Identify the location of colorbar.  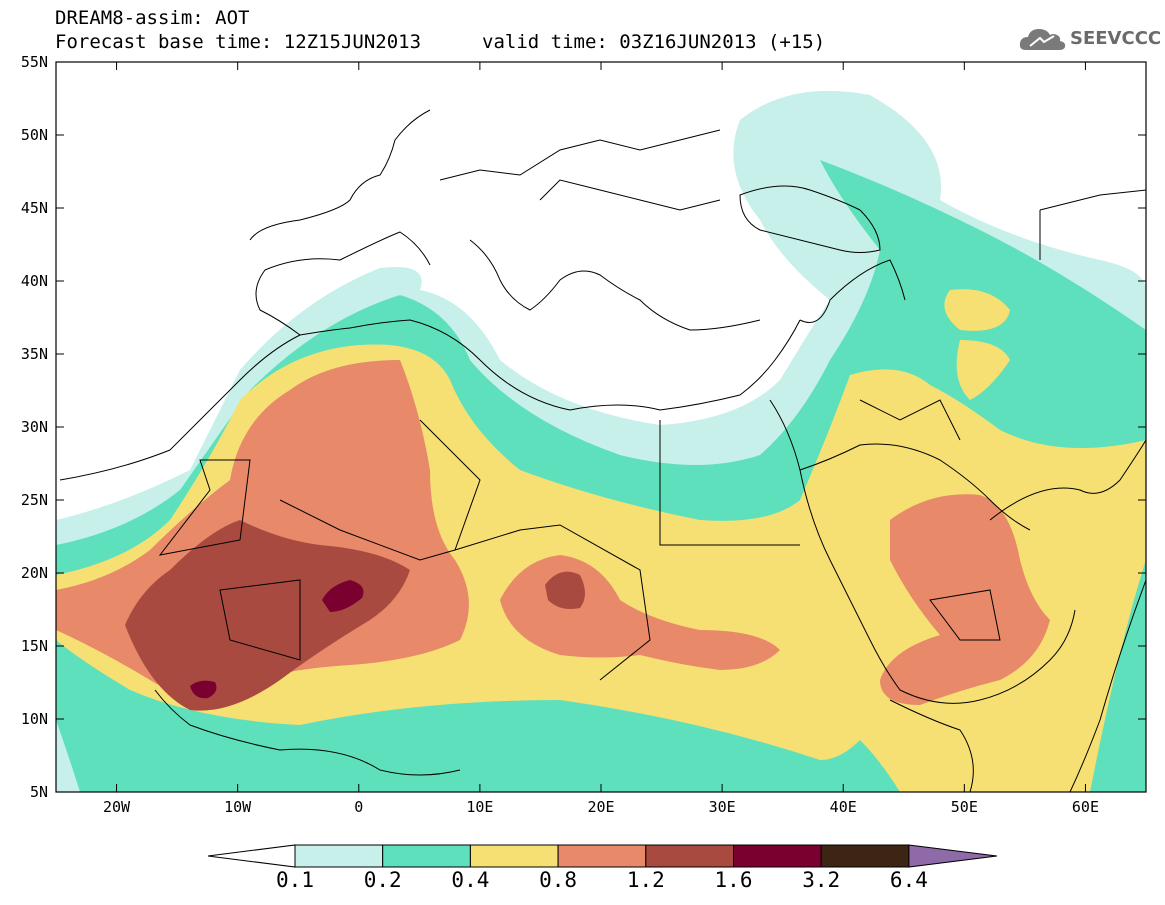
(602, 856).